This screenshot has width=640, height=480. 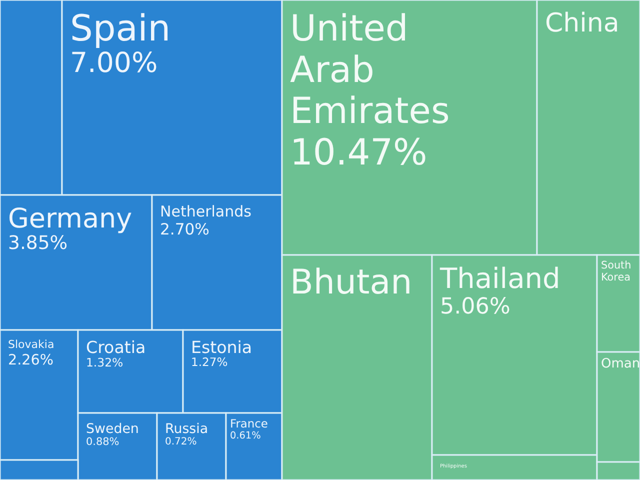 I want to click on data-label: 1.32%, so click(x=105, y=362).